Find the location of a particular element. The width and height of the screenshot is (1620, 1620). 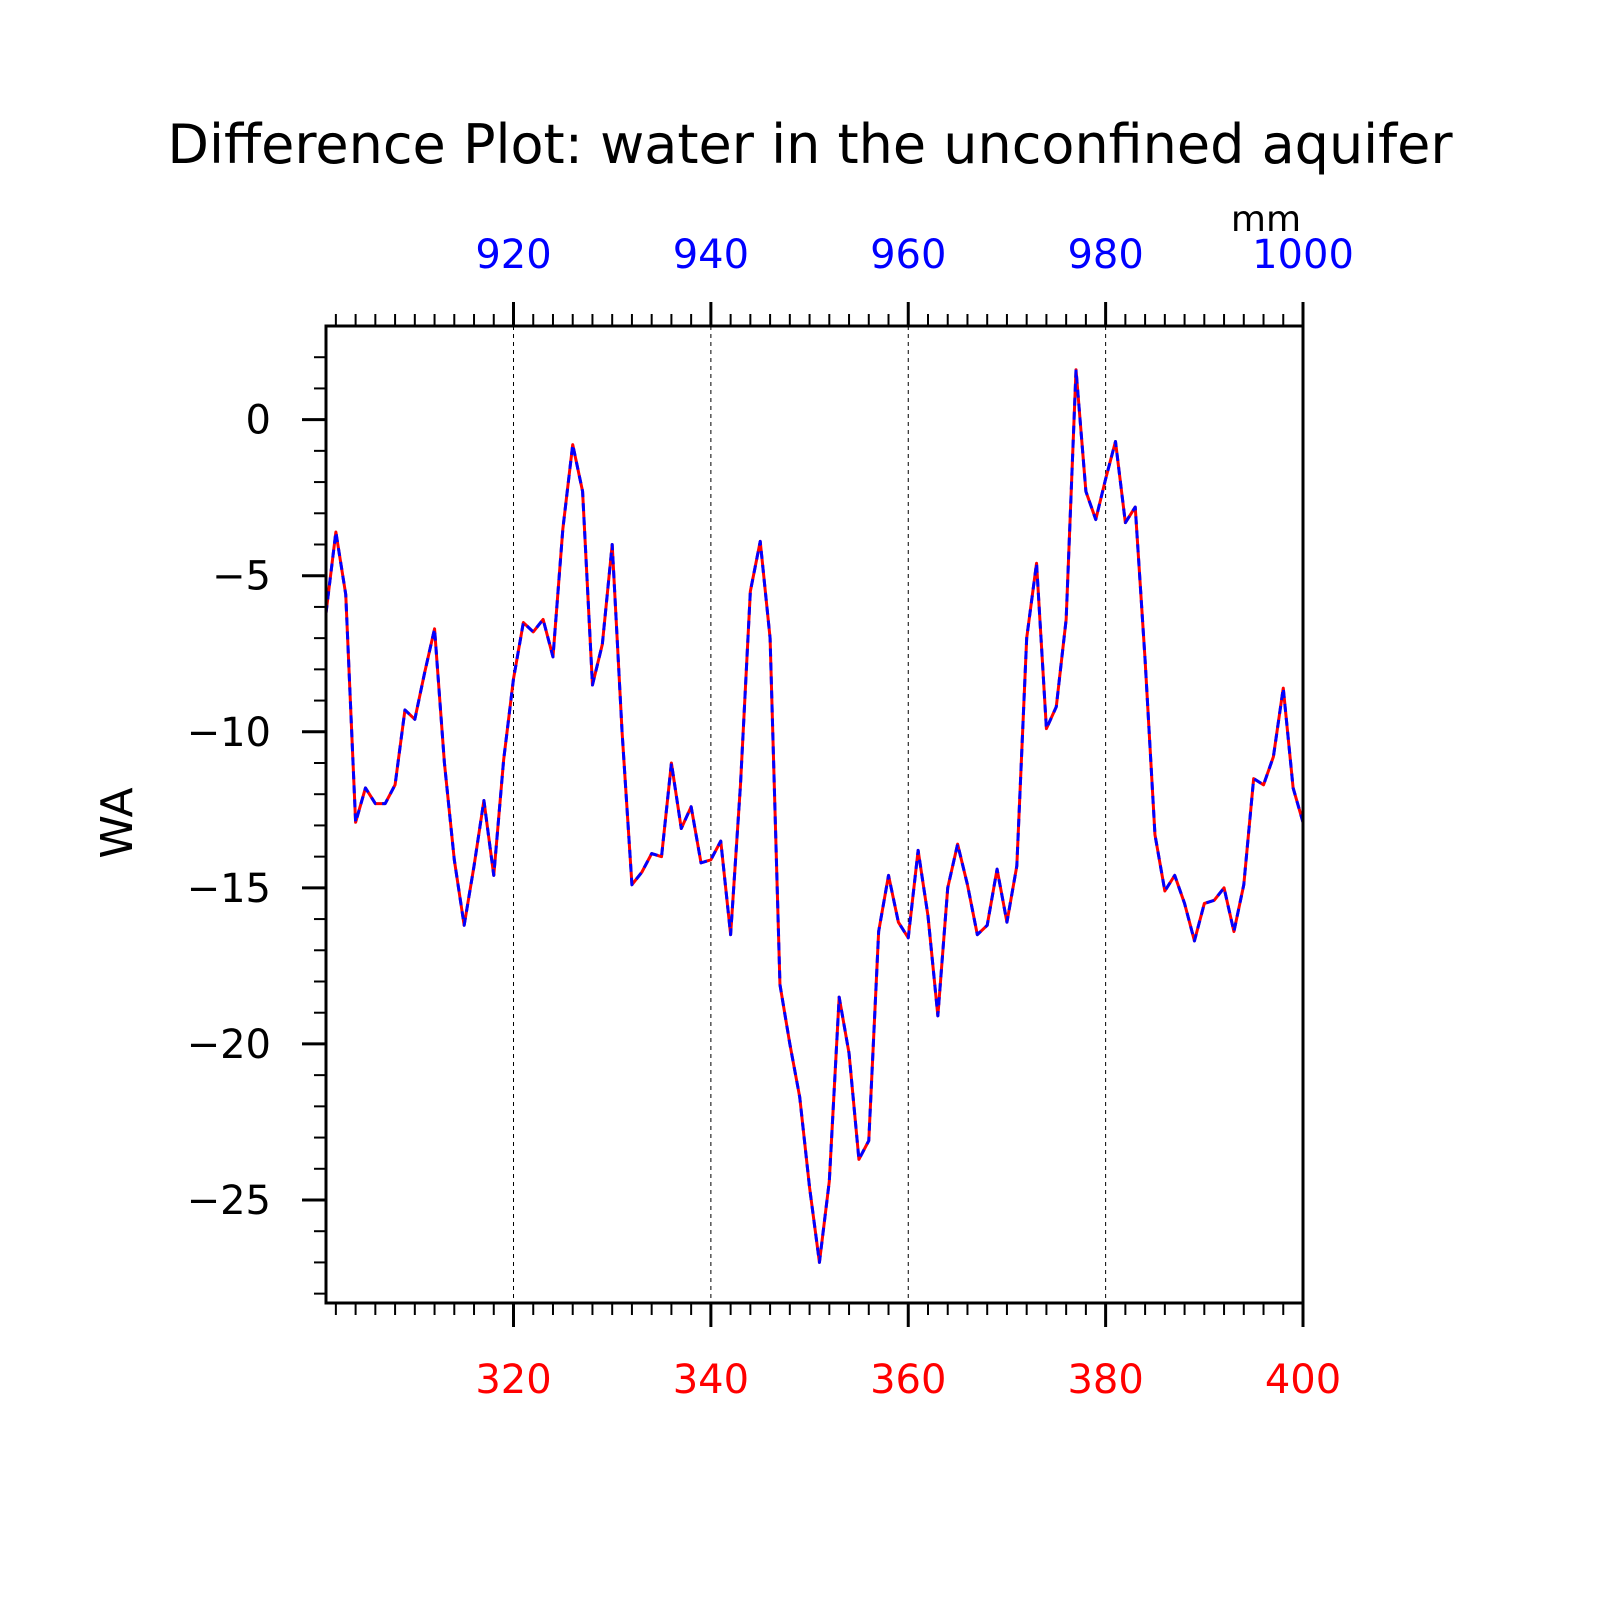

y-tick-label: 0 is located at coordinates (258, 421).